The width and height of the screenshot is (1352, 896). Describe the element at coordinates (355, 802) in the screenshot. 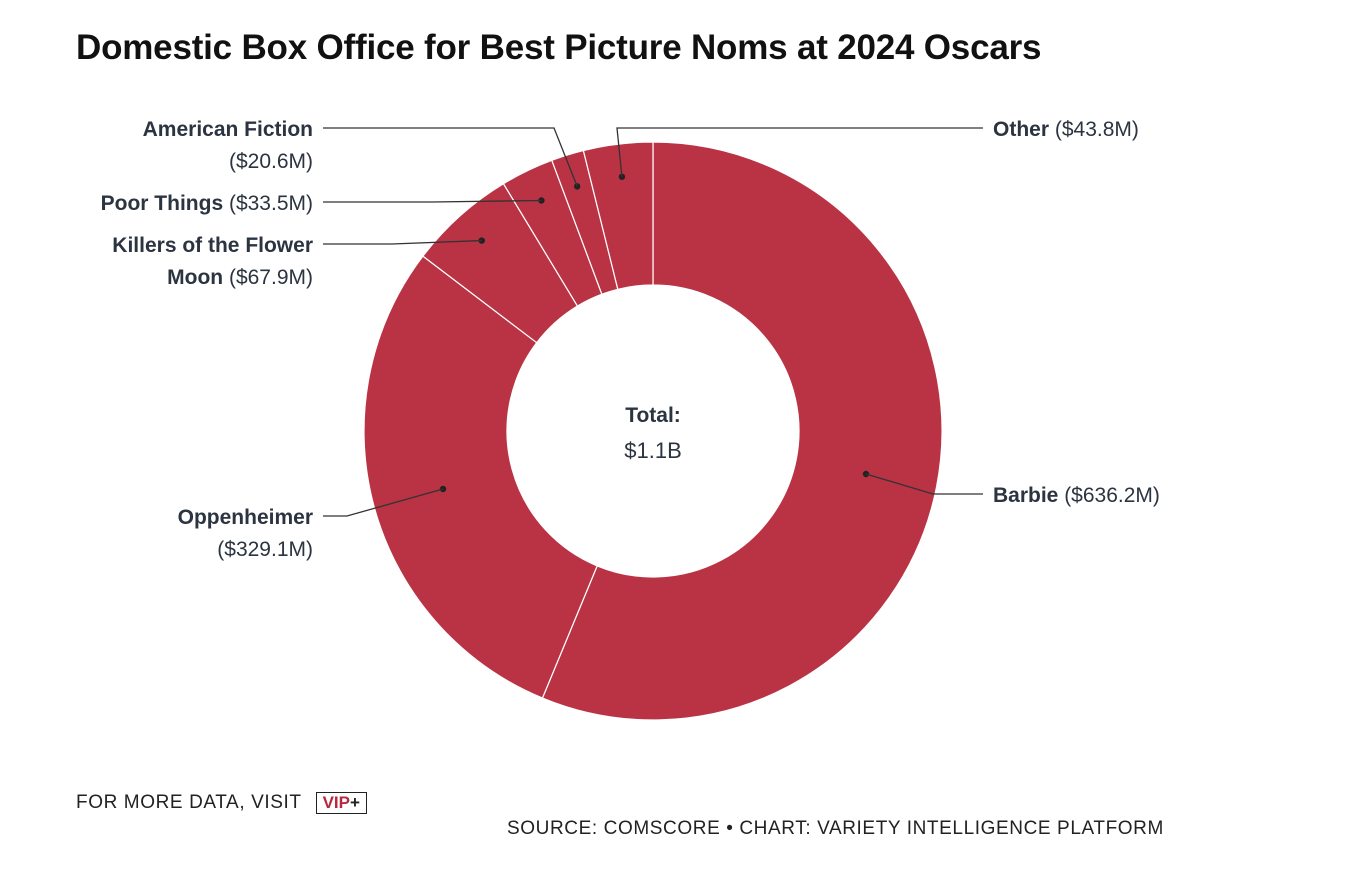

I see `vip-plus-text: +` at that location.